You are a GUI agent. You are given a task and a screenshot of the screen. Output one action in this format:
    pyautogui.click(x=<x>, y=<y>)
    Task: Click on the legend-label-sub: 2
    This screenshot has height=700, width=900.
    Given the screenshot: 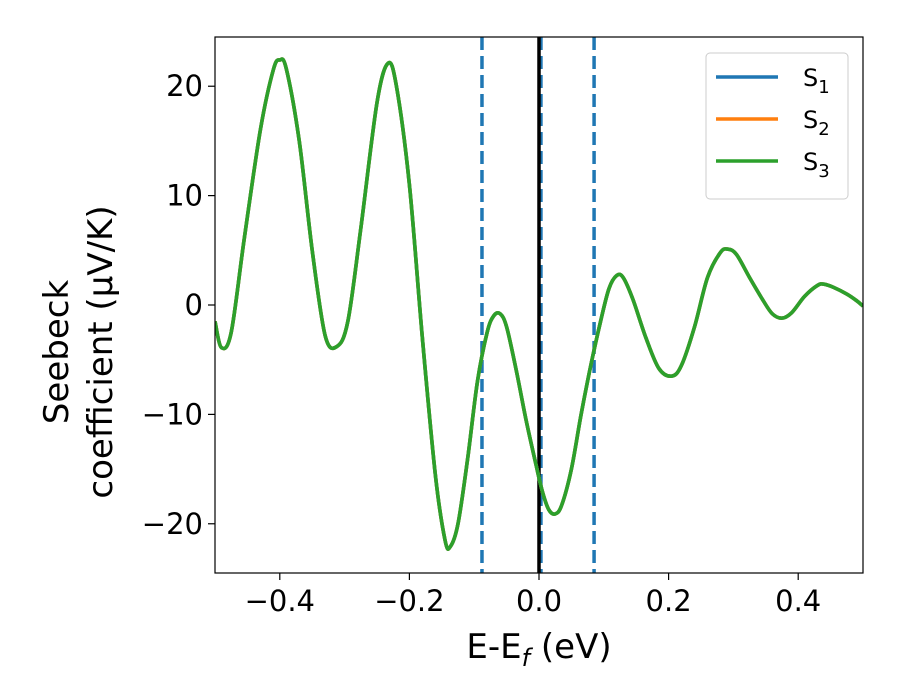 What is the action you would take?
    pyautogui.click(x=823, y=129)
    